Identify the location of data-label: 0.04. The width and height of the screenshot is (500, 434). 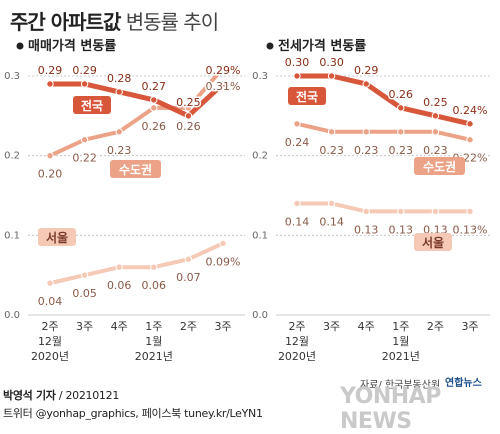
(50, 301).